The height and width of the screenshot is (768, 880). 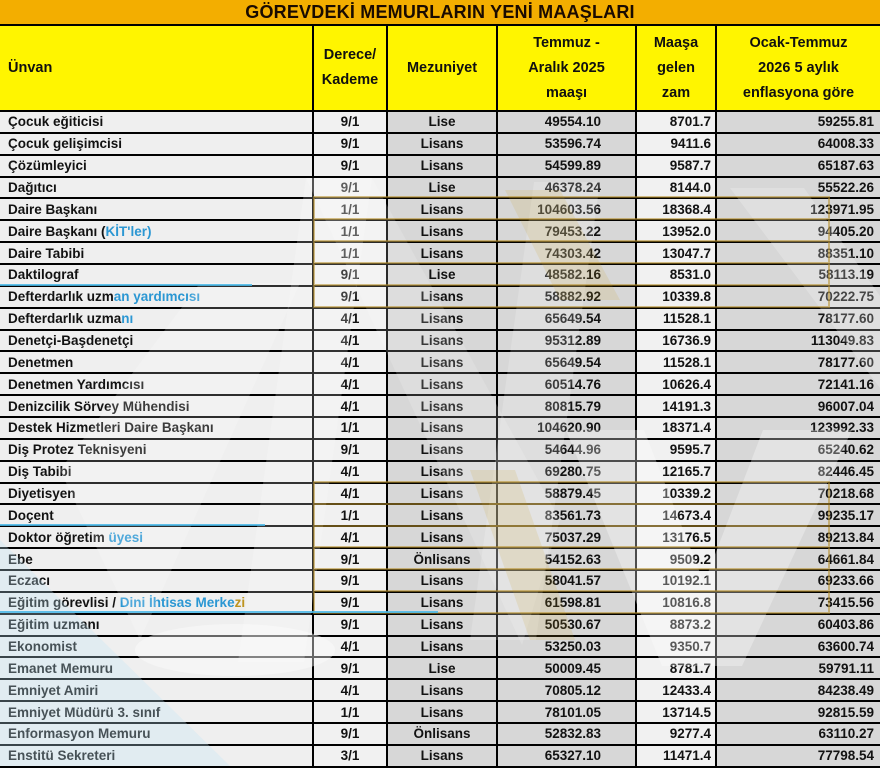 What do you see at coordinates (440, 581) in the screenshot?
I see `table-row: Eczacı 9/1 Lisans 58041.57 10192.1 69233.66` at bounding box center [440, 581].